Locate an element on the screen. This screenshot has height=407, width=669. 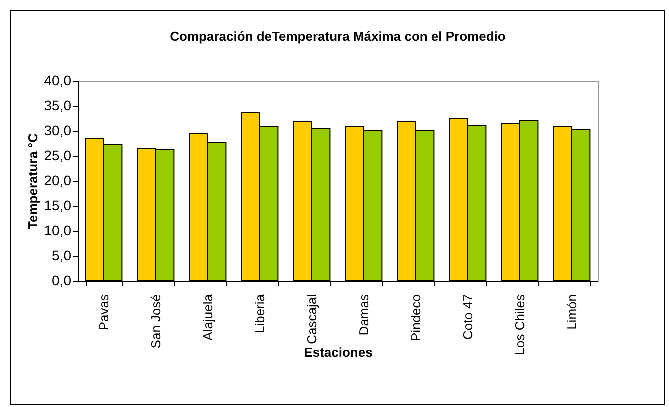
x-tick-label: Coto 47 is located at coordinates (468, 317).